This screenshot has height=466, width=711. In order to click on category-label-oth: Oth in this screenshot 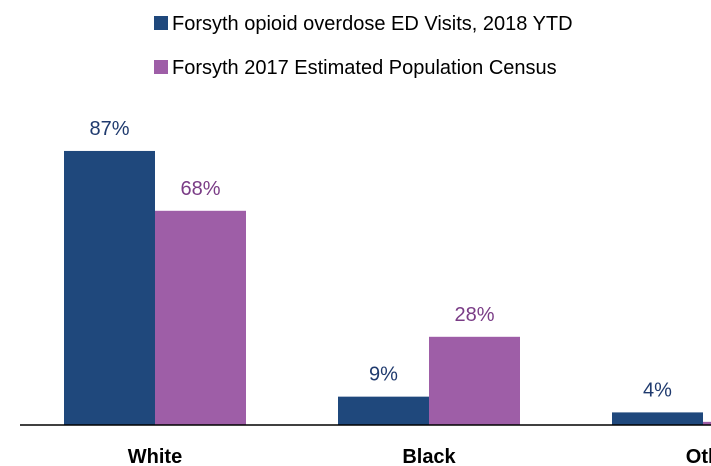, I will do `click(698, 456)`.